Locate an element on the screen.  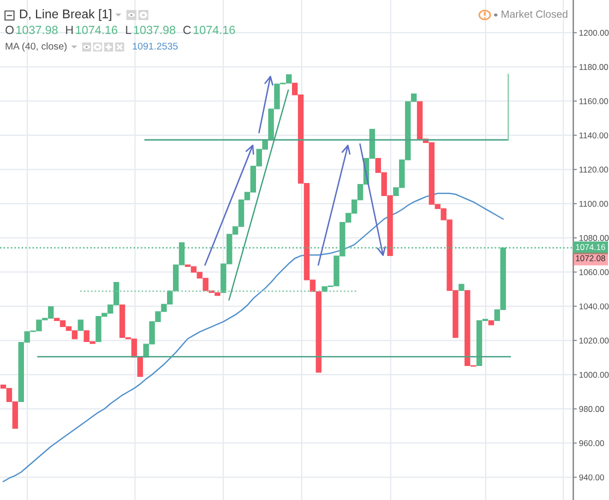
y-tick-label: 1060.00 is located at coordinates (594, 272).